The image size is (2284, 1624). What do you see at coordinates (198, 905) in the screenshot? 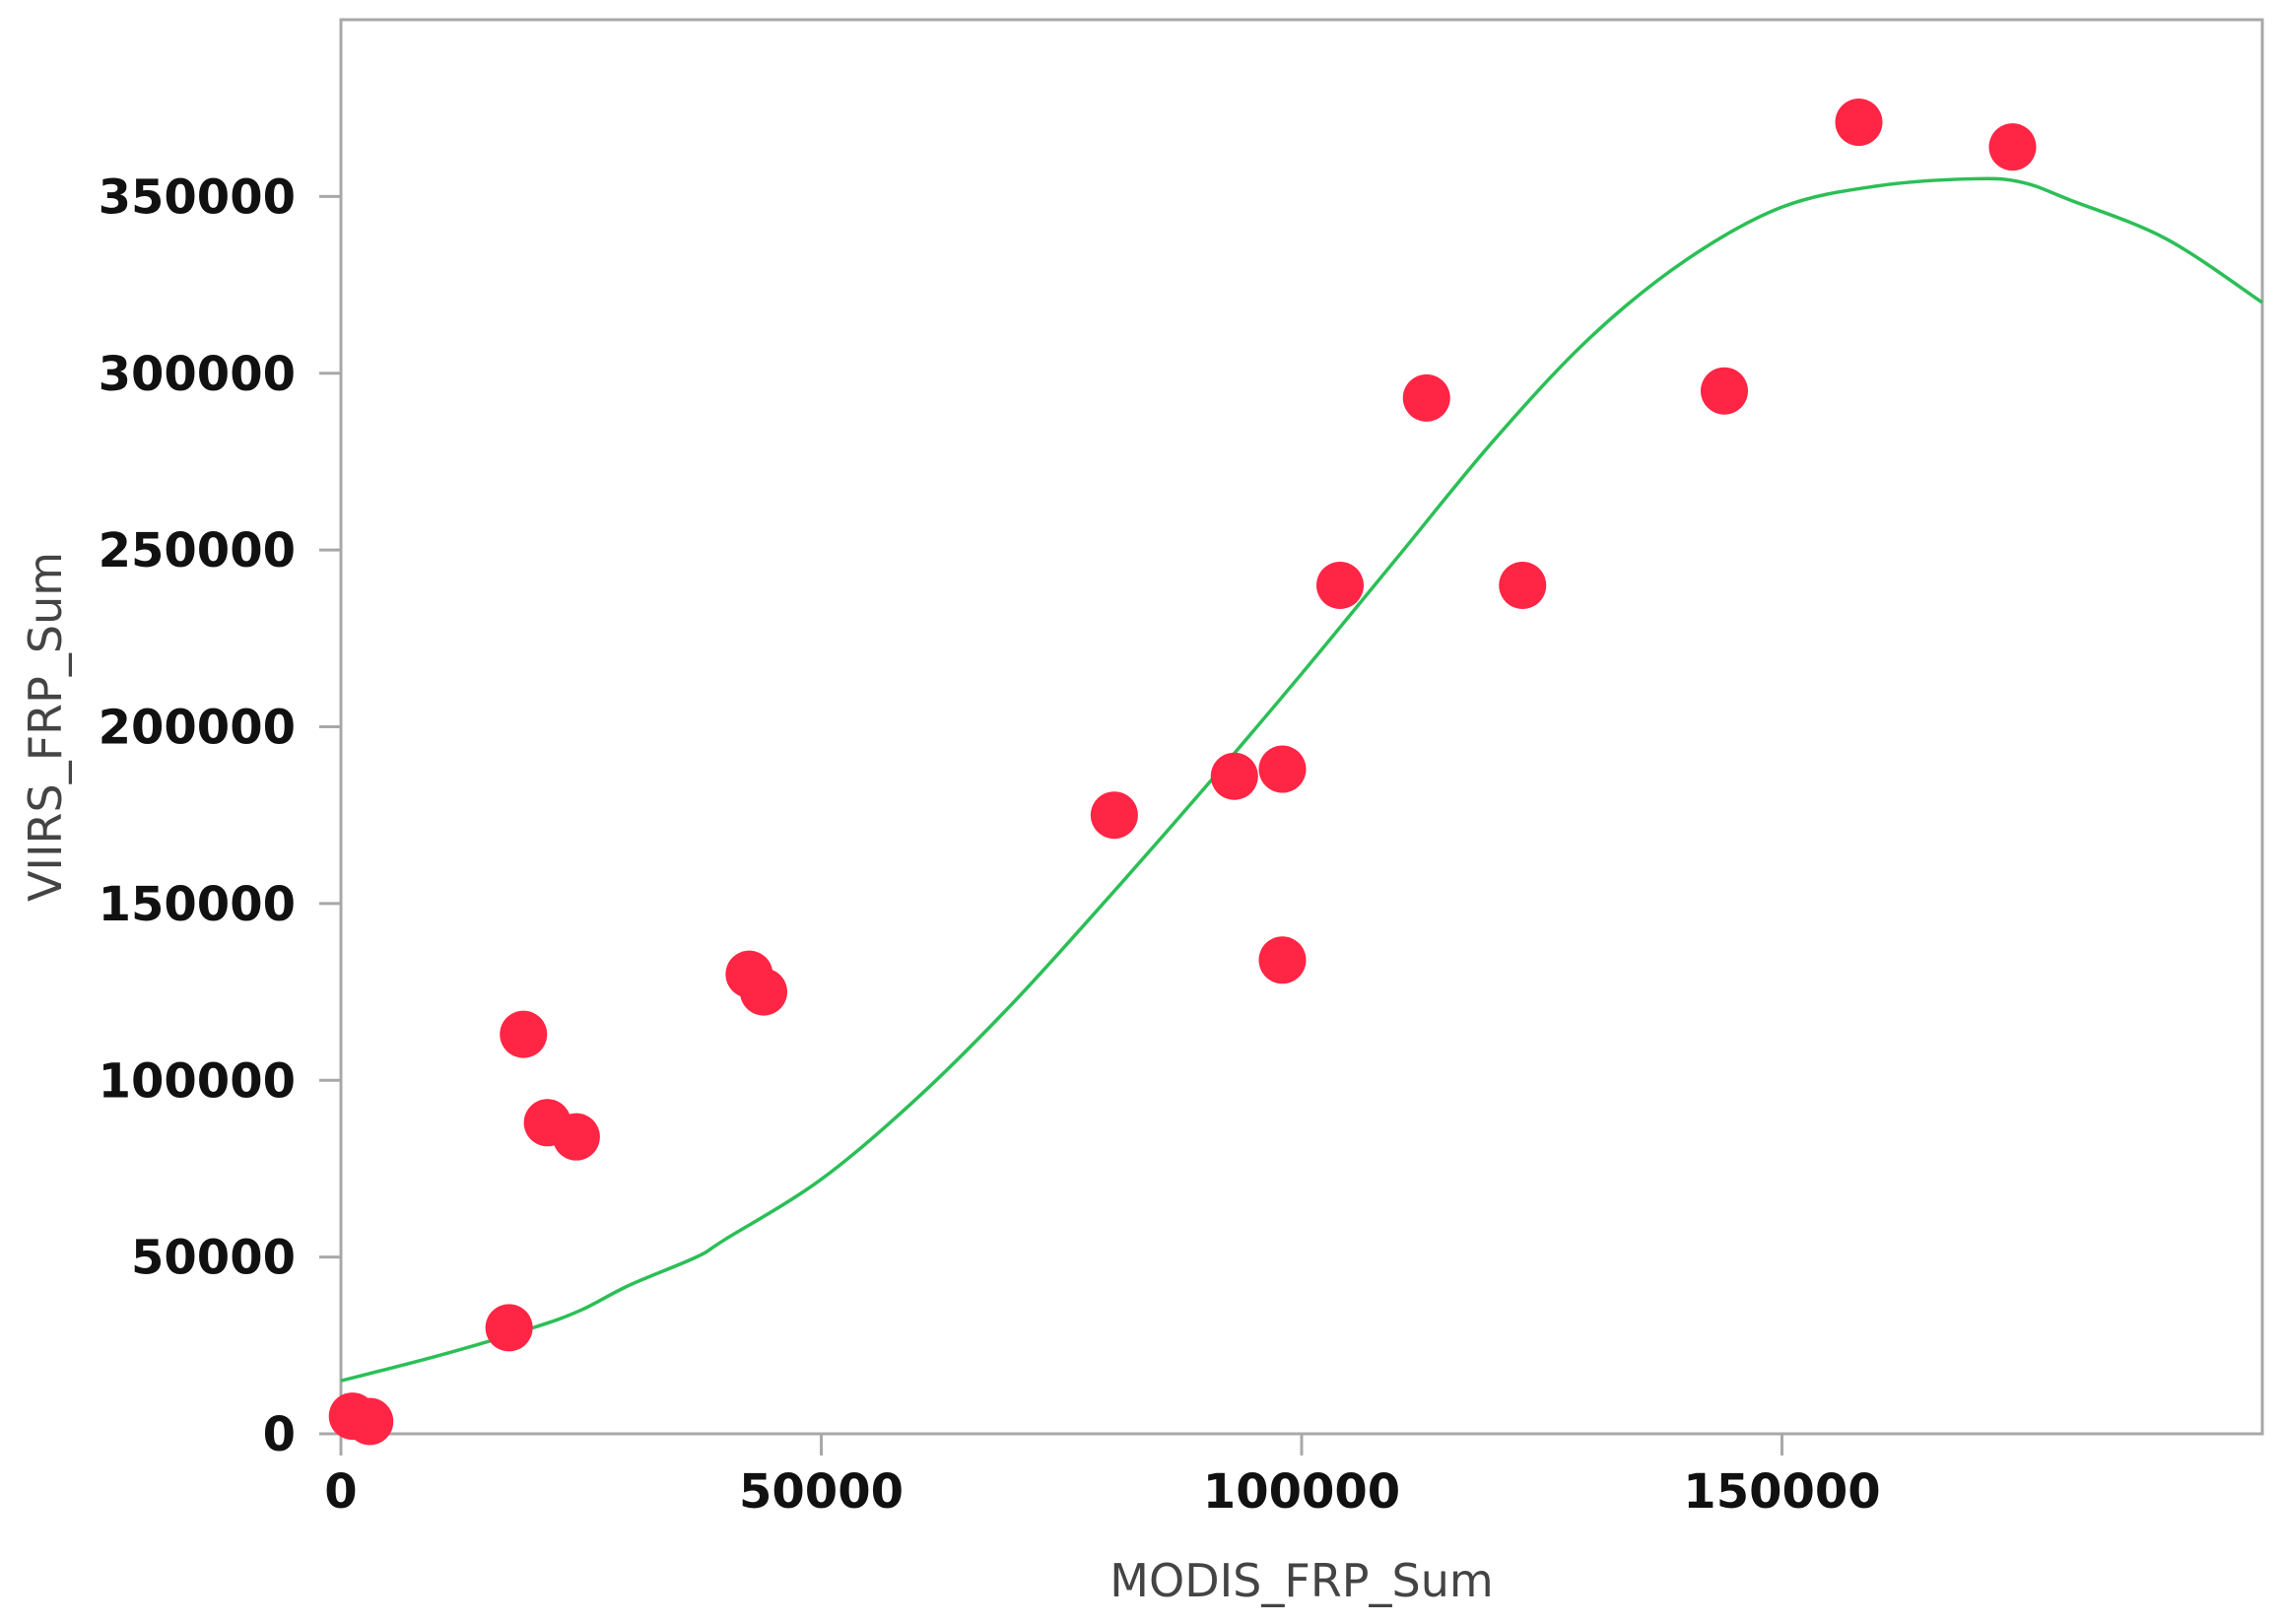
I see `y-tick-label: 150000` at bounding box center [198, 905].